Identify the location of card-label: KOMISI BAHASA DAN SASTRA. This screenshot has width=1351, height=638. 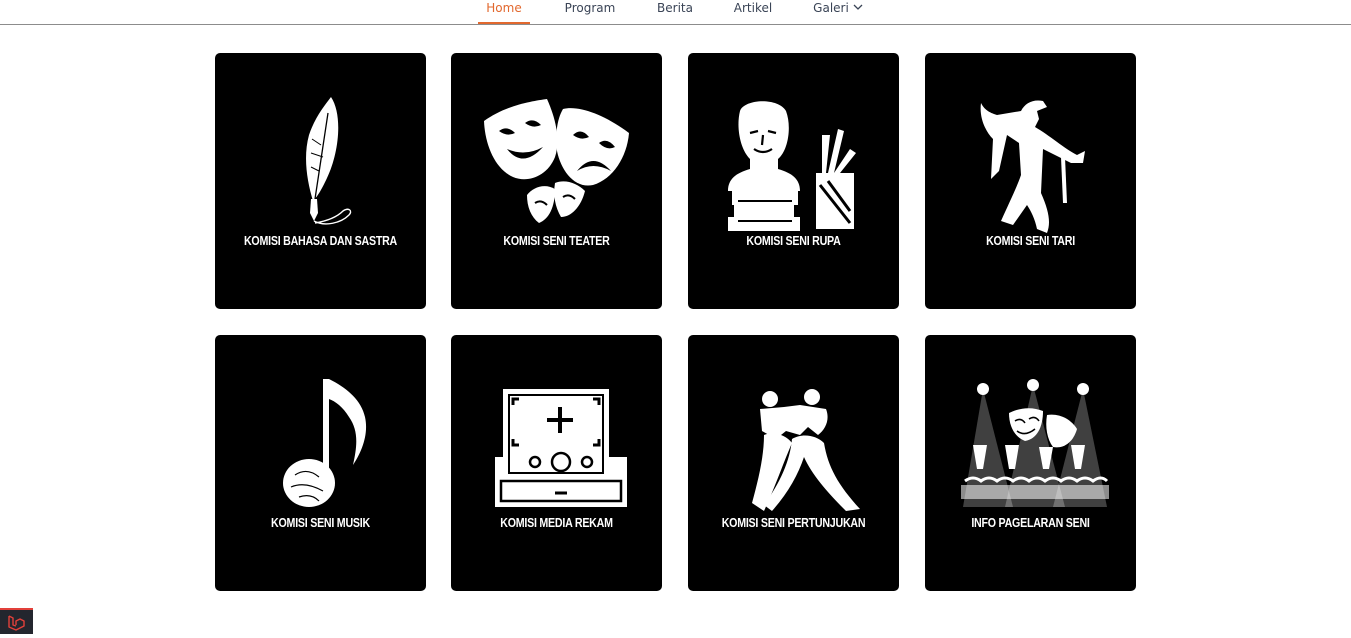
(320, 240).